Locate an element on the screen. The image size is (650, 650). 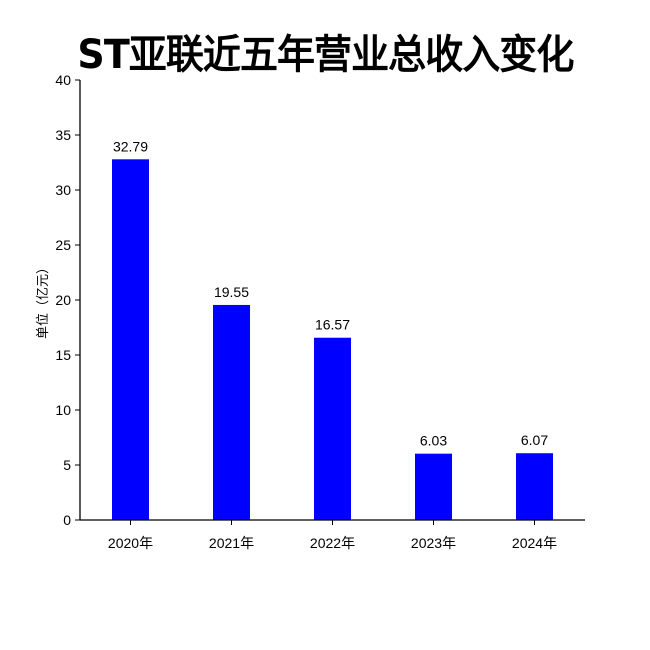
y-tick-label-1: 0 is located at coordinates (67, 520).